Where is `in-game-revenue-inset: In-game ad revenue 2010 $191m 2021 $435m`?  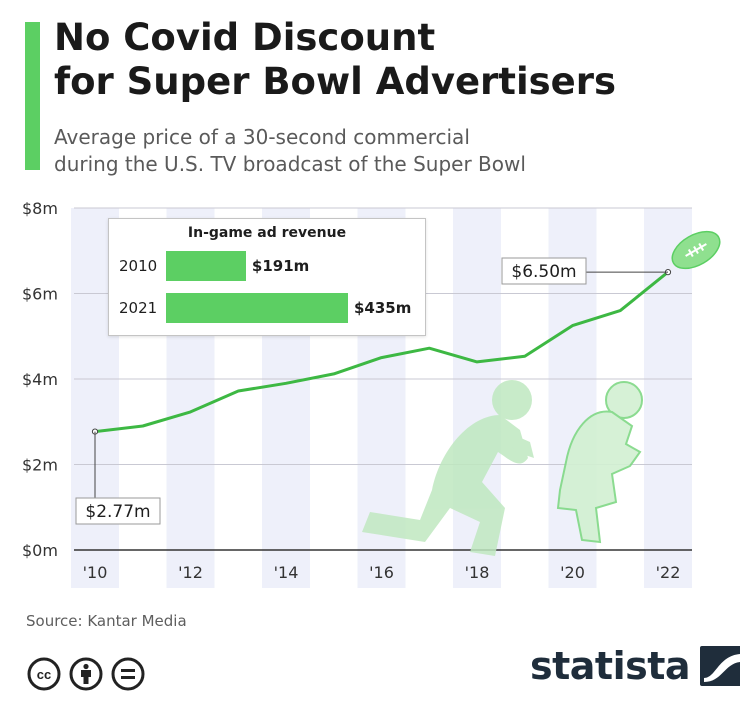 in-game-revenue-inset: In-game ad revenue 2010 $191m 2021 $435m is located at coordinates (267, 277).